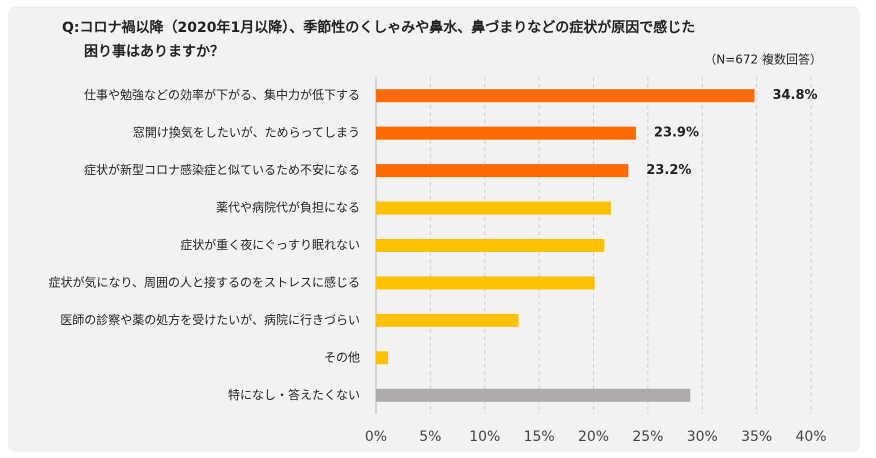 The height and width of the screenshot is (458, 876). I want to click on value-label: 23.9%, so click(676, 133).